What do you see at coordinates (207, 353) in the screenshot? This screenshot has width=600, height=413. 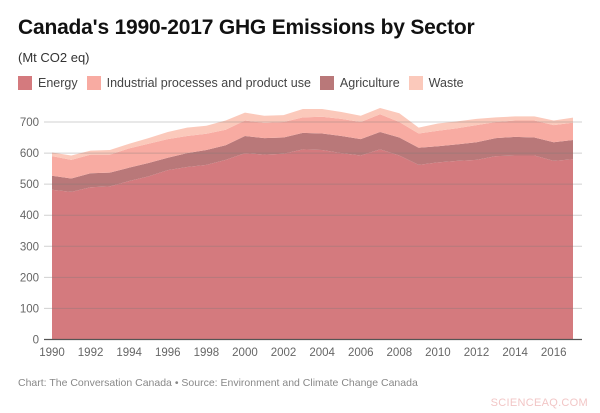 I see `x-tick-label: 1998` at bounding box center [207, 353].